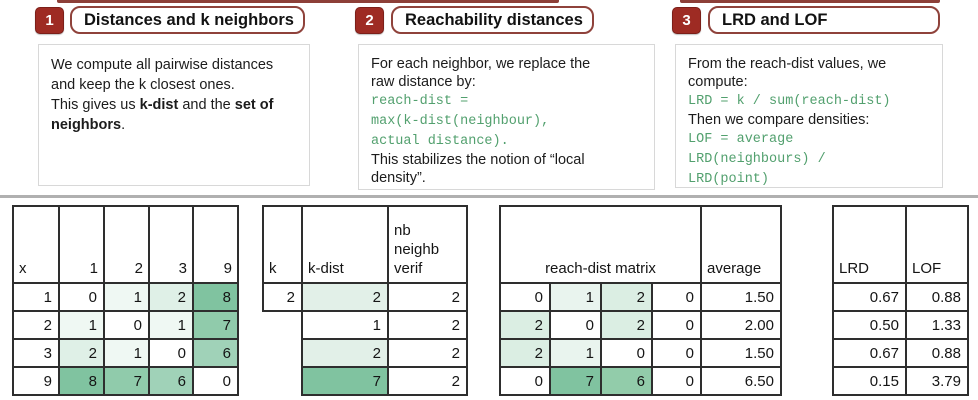 Image resolution: width=978 pixels, height=400 pixels. I want to click on column-header: k-dist, so click(345, 244).